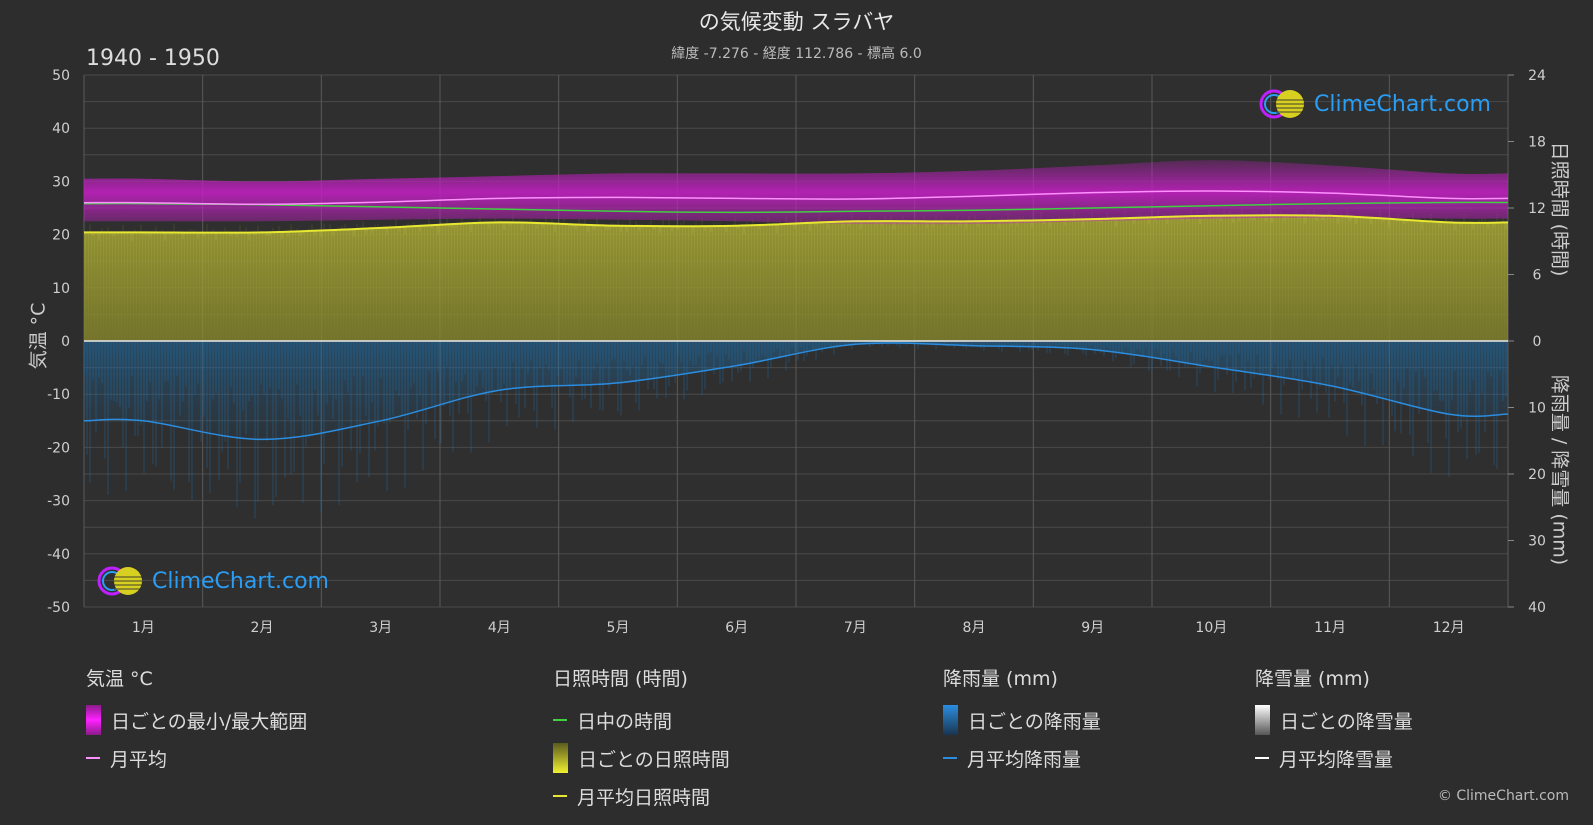 The image size is (1593, 825). I want to click on legend-snow-title: 降雪量 (mm), so click(1312, 679).